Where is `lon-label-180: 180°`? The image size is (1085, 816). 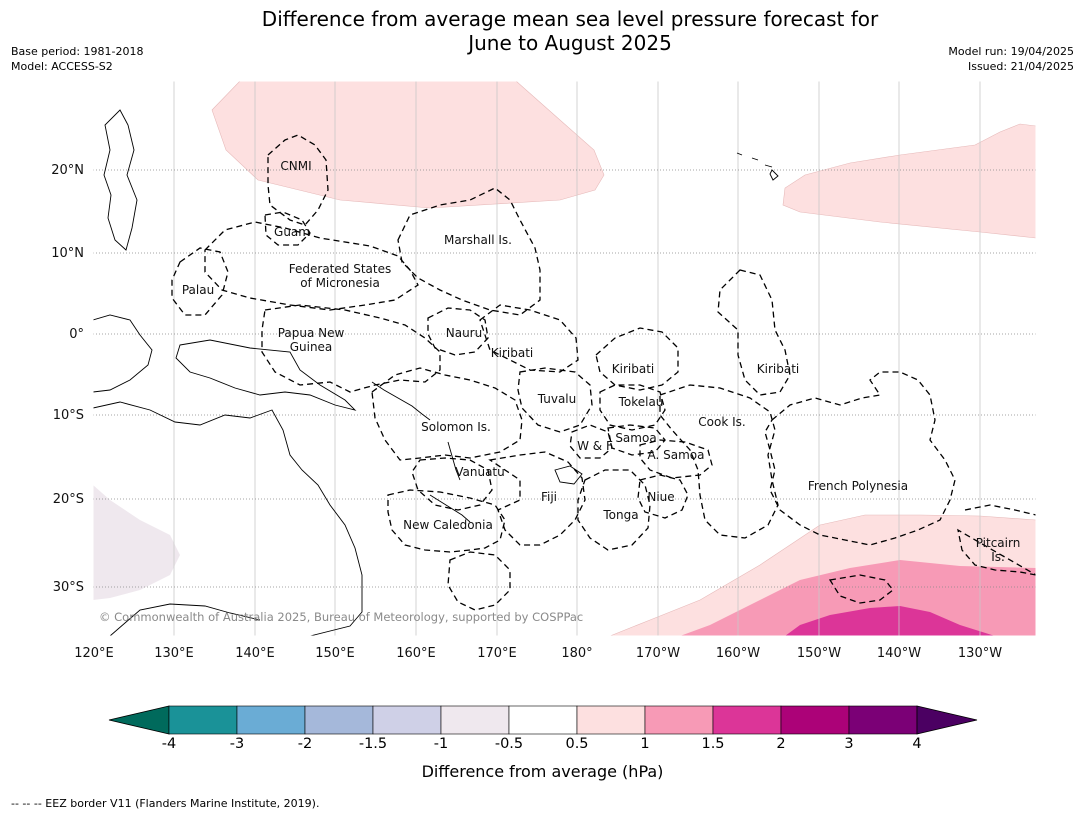 lon-label-180: 180° is located at coordinates (576, 653).